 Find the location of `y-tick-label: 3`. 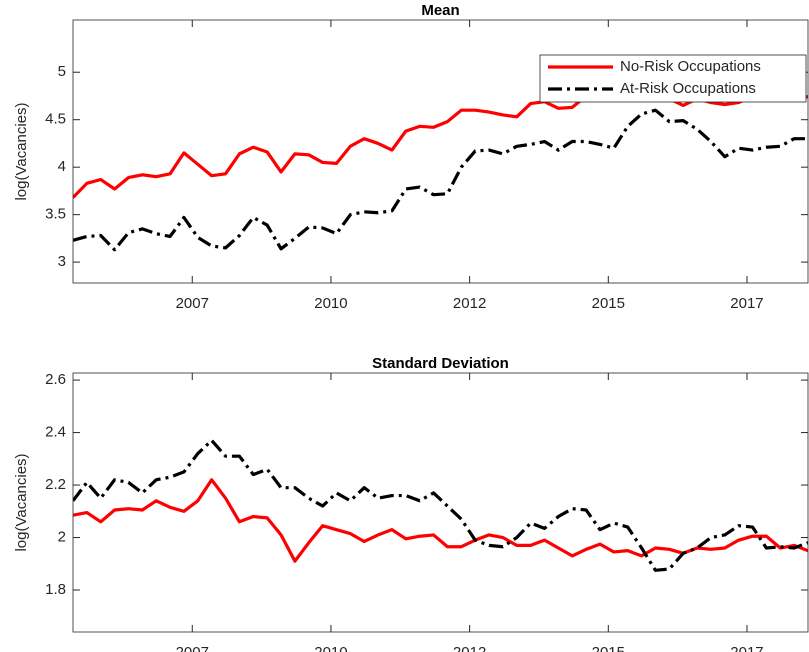

y-tick-label: 3 is located at coordinates (62, 261).